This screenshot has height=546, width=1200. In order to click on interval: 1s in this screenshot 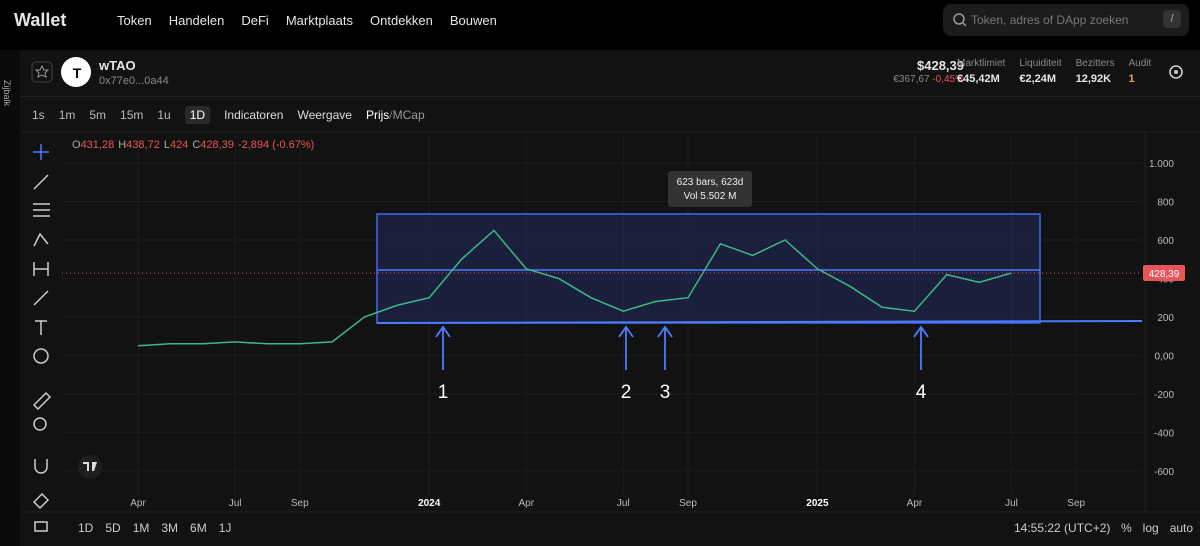, I will do `click(38, 115)`.